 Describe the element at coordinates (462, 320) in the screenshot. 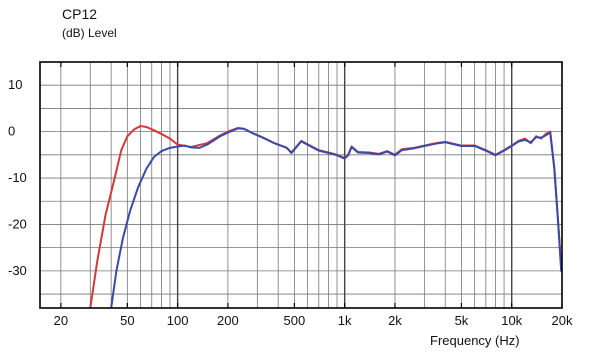

I see `x-tick-label: 5k` at that location.